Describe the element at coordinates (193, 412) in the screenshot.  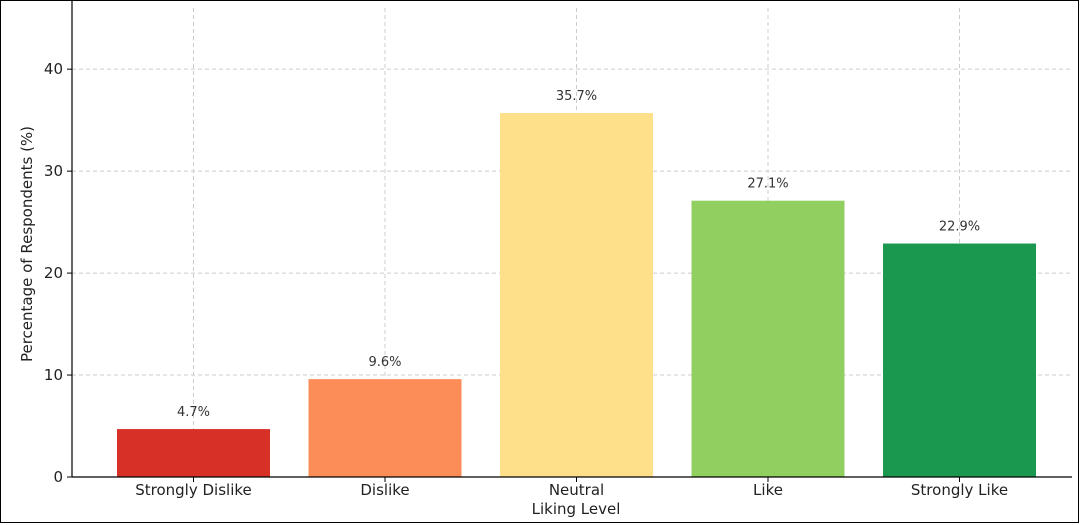
I see `bar-value-label: 4.7%` at that location.